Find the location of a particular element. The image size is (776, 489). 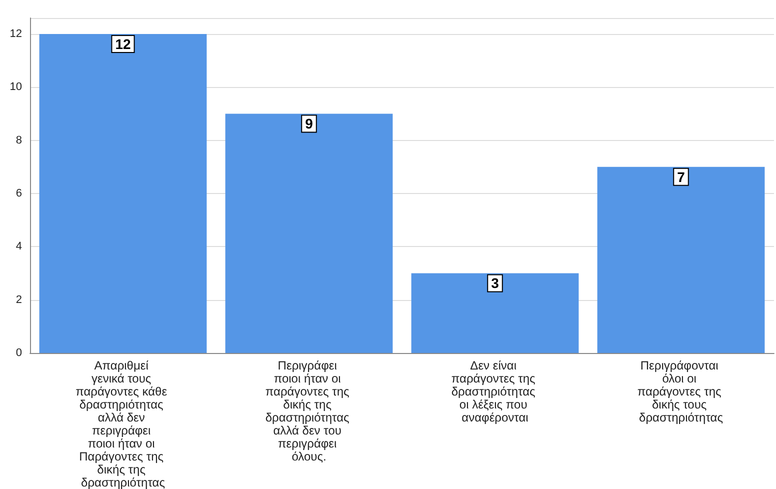

y-tick-label: 4 is located at coordinates (19, 246).